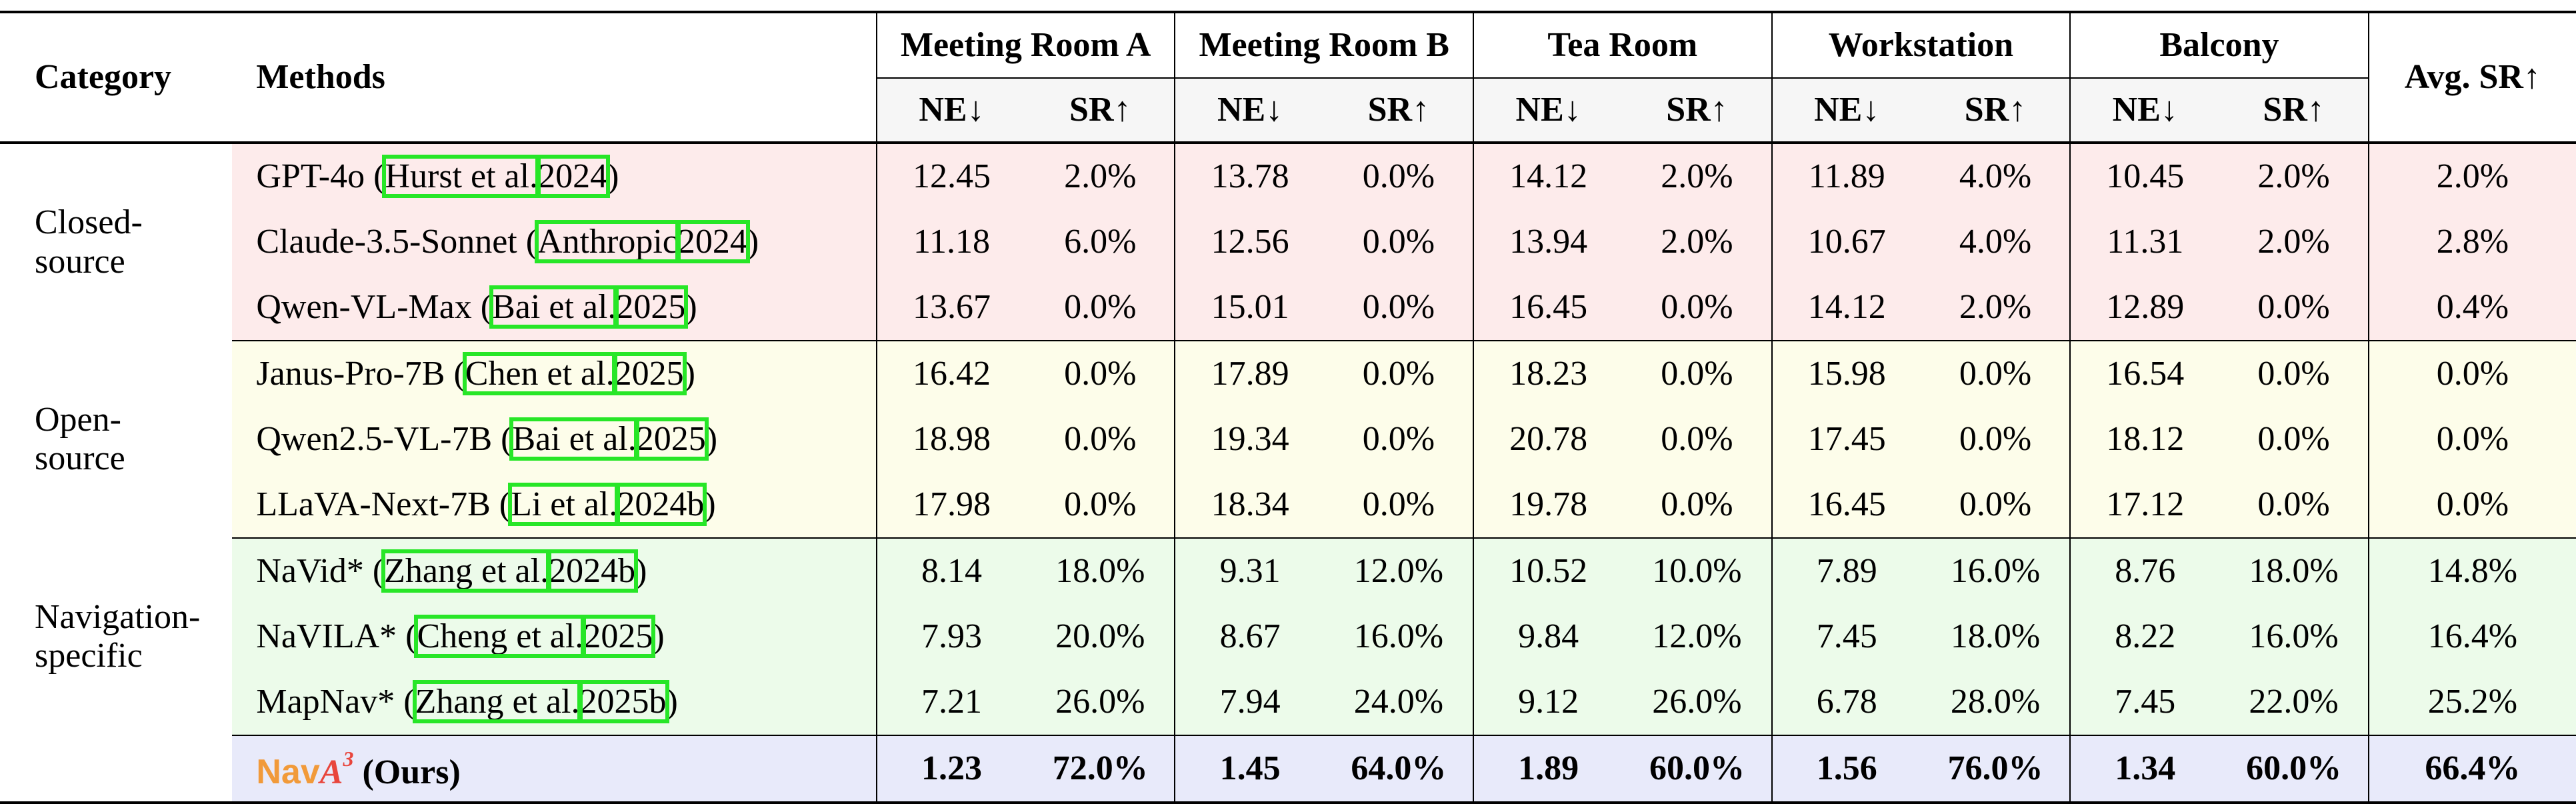 Image resolution: width=2576 pixels, height=804 pixels. I want to click on avg-sr-value: 2.0%, so click(2472, 176).